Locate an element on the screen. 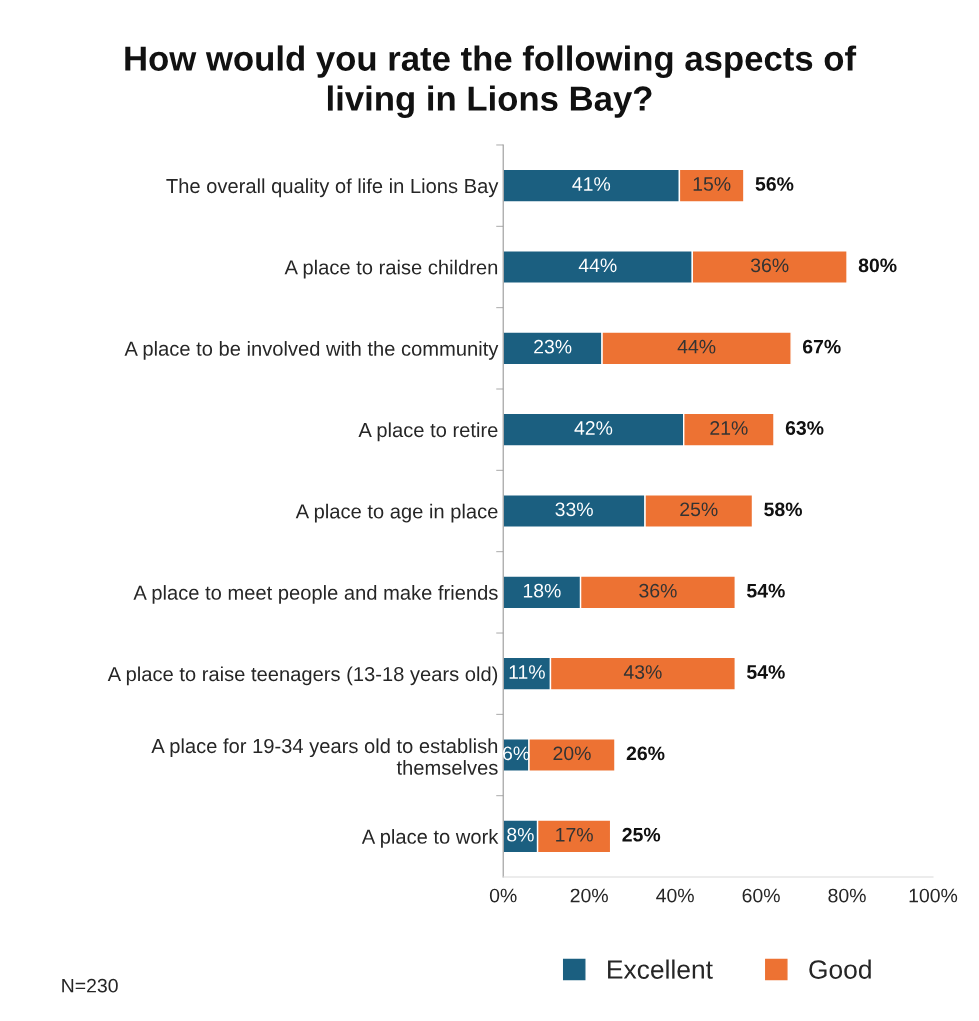 This screenshot has height=1021, width=979. y-tick-label: A place for 19-34 years old to establish themselves is located at coordinates (324, 756).